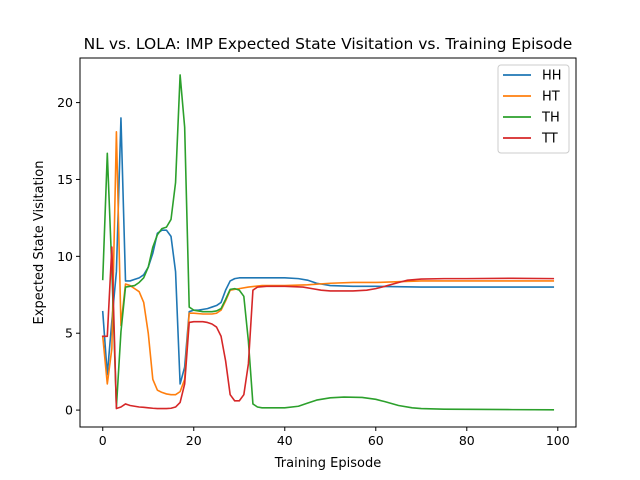 Image resolution: width=640 pixels, height=480 pixels. What do you see at coordinates (558, 440) in the screenshot?
I see `x-tick-label: 100` at bounding box center [558, 440].